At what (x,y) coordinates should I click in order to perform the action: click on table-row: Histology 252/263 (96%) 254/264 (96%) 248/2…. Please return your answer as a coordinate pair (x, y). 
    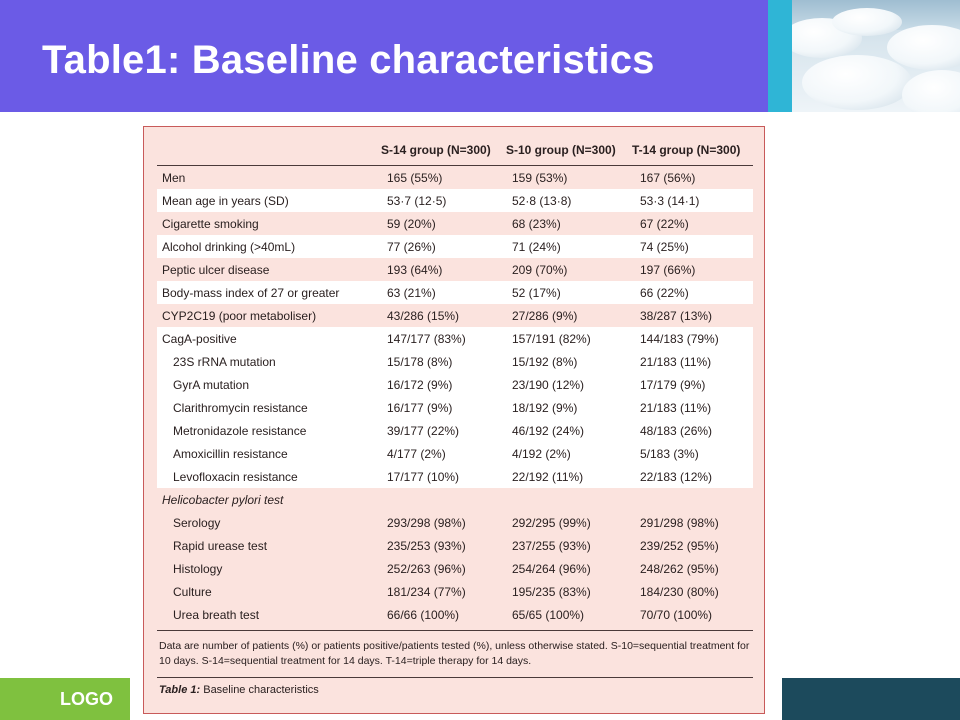
    Looking at the image, I should click on (455, 568).